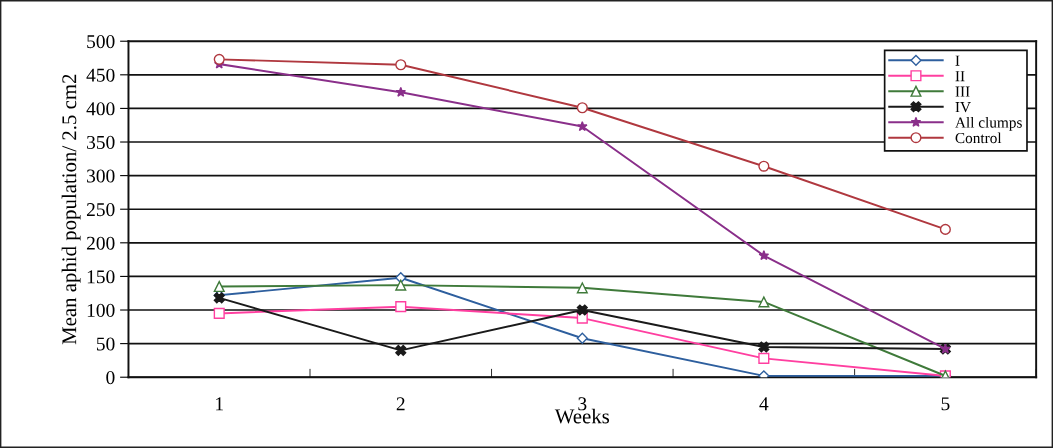  What do you see at coordinates (957, 60) in the screenshot?
I see `legend-label: I` at bounding box center [957, 60].